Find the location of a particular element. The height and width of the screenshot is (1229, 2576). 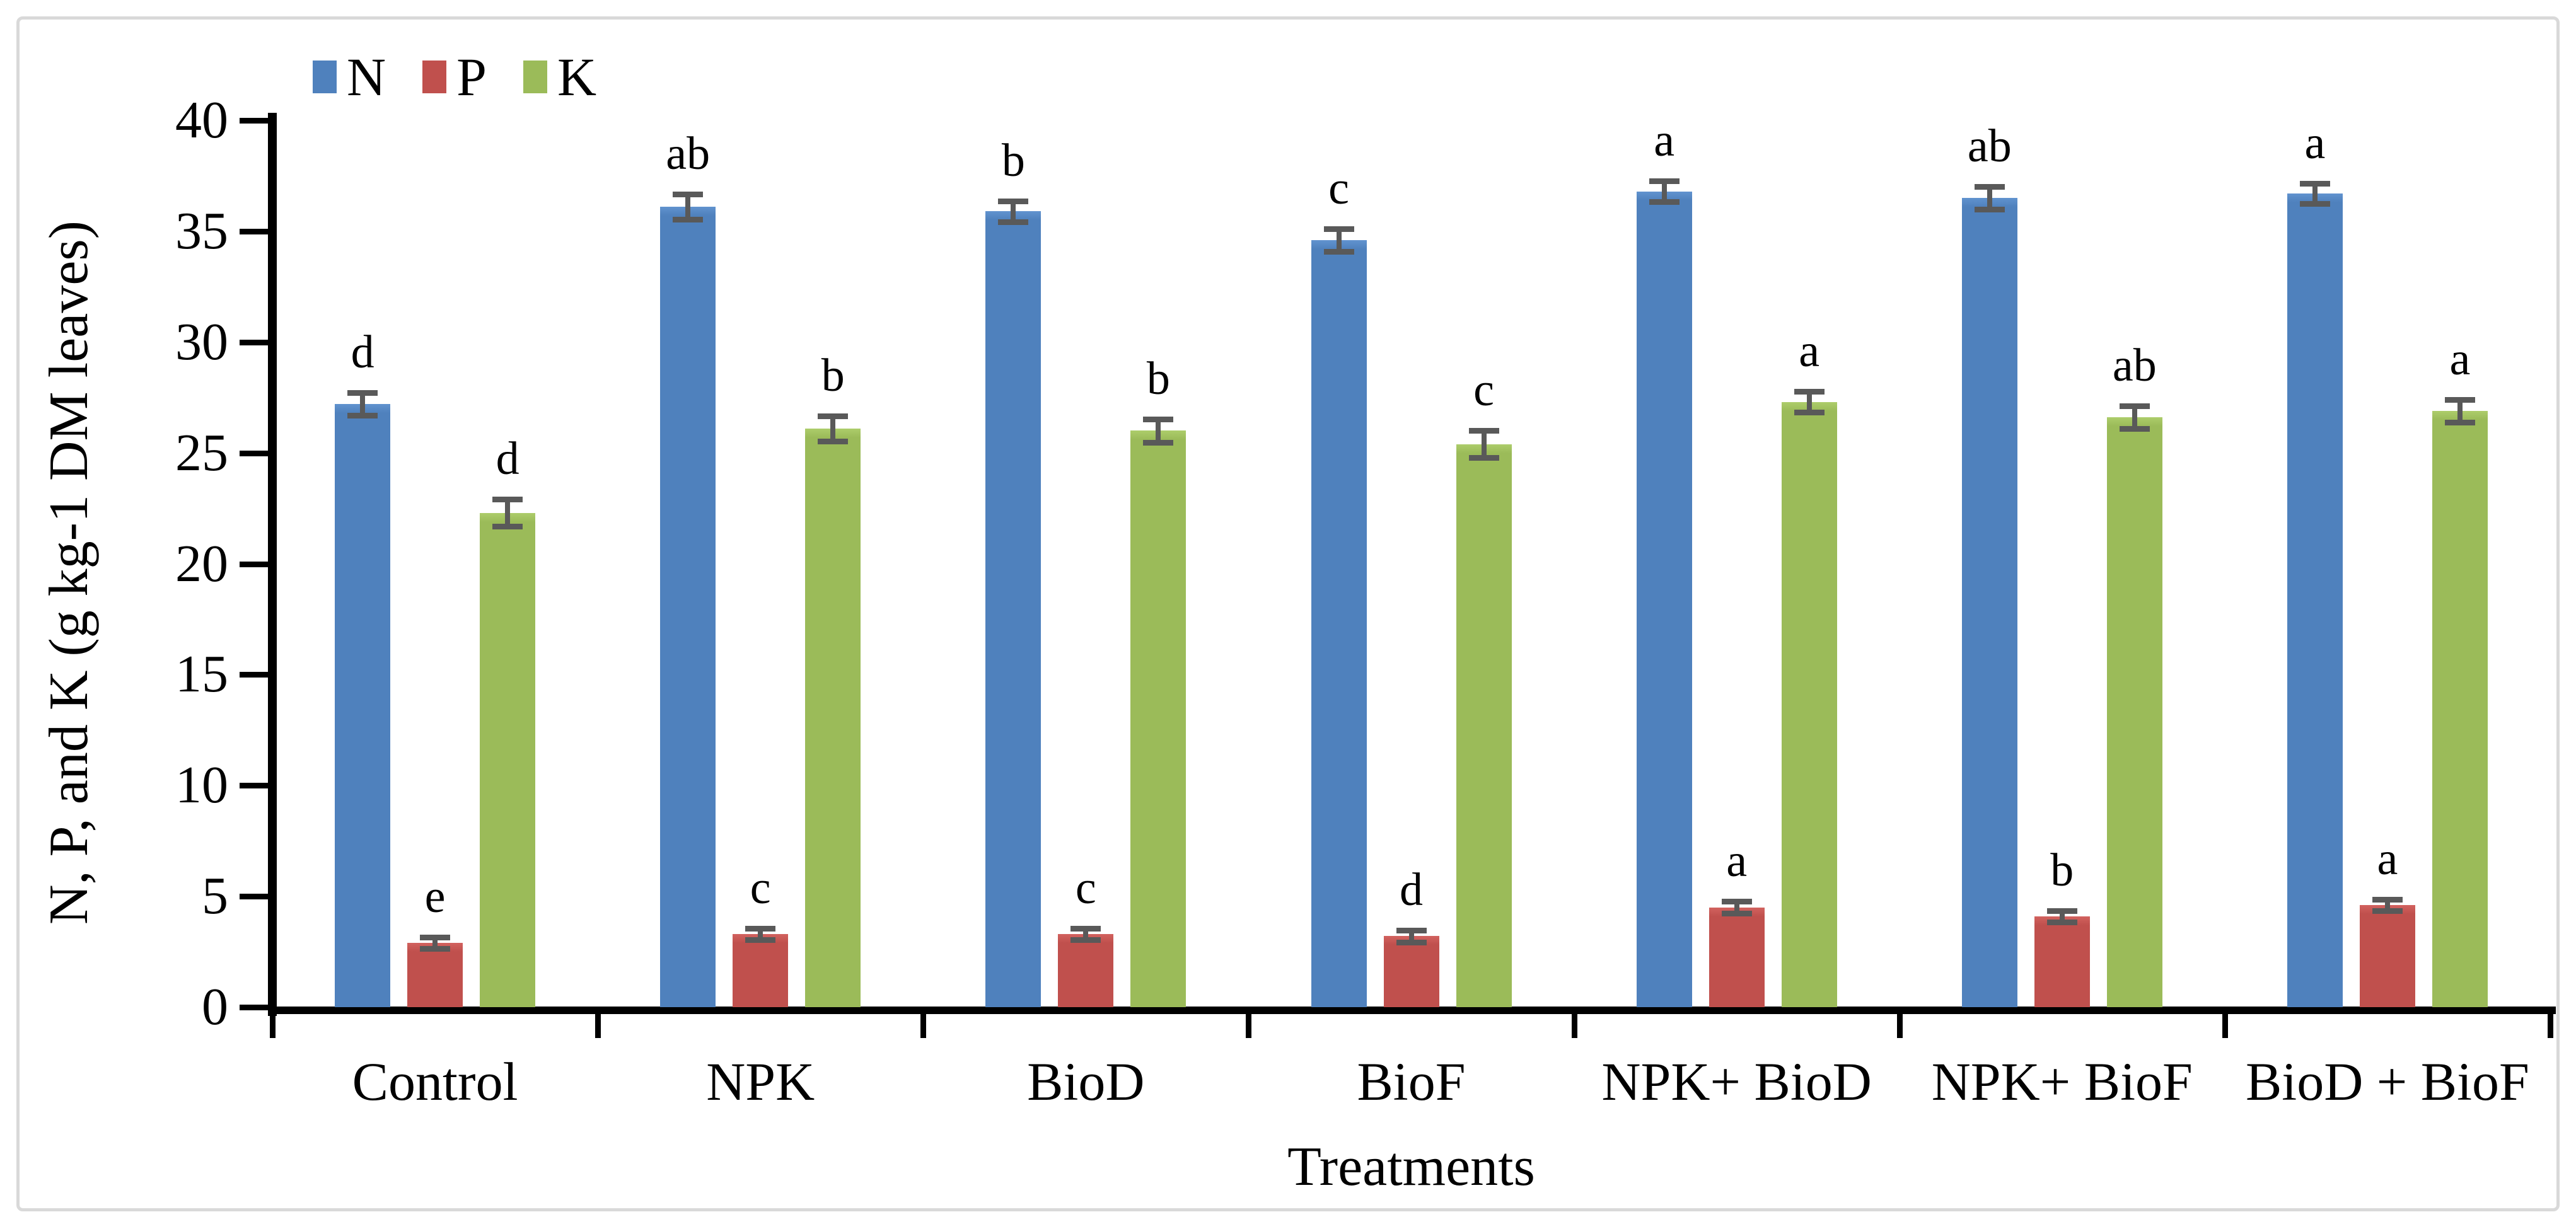

legend-label: P is located at coordinates (471, 77).